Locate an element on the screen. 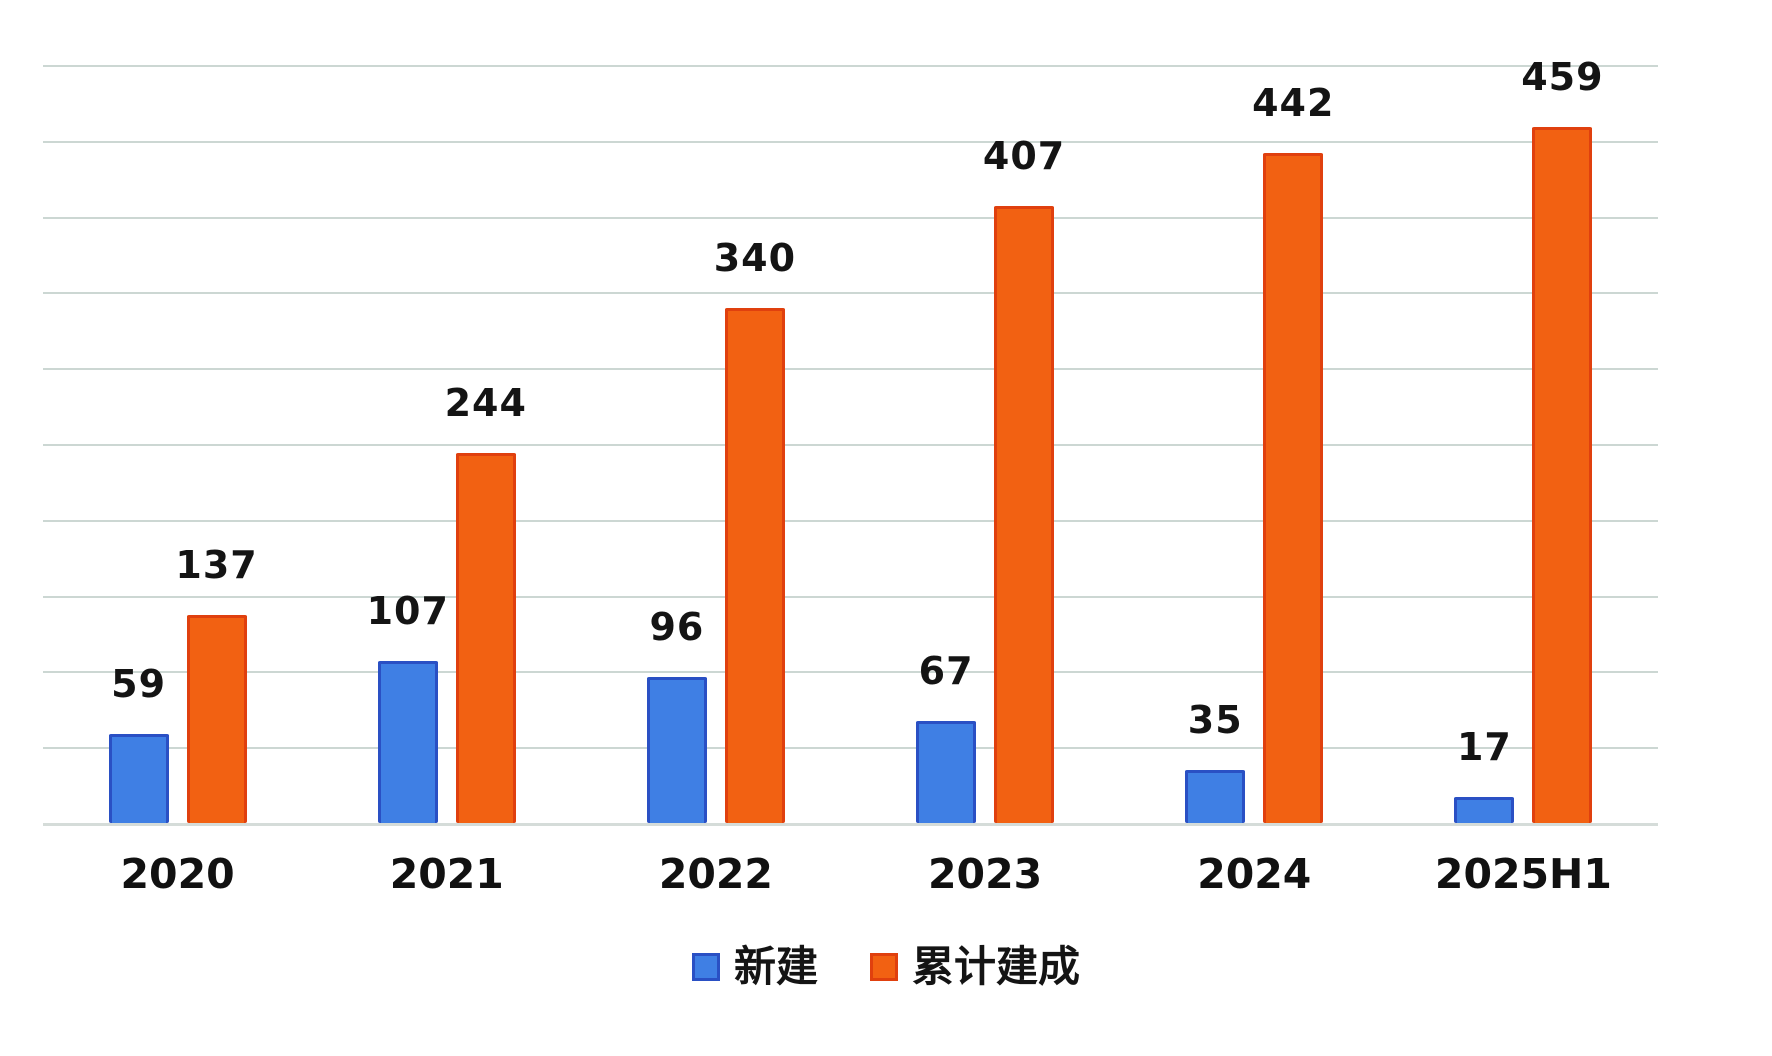  x-axis-baseline is located at coordinates (850, 824).